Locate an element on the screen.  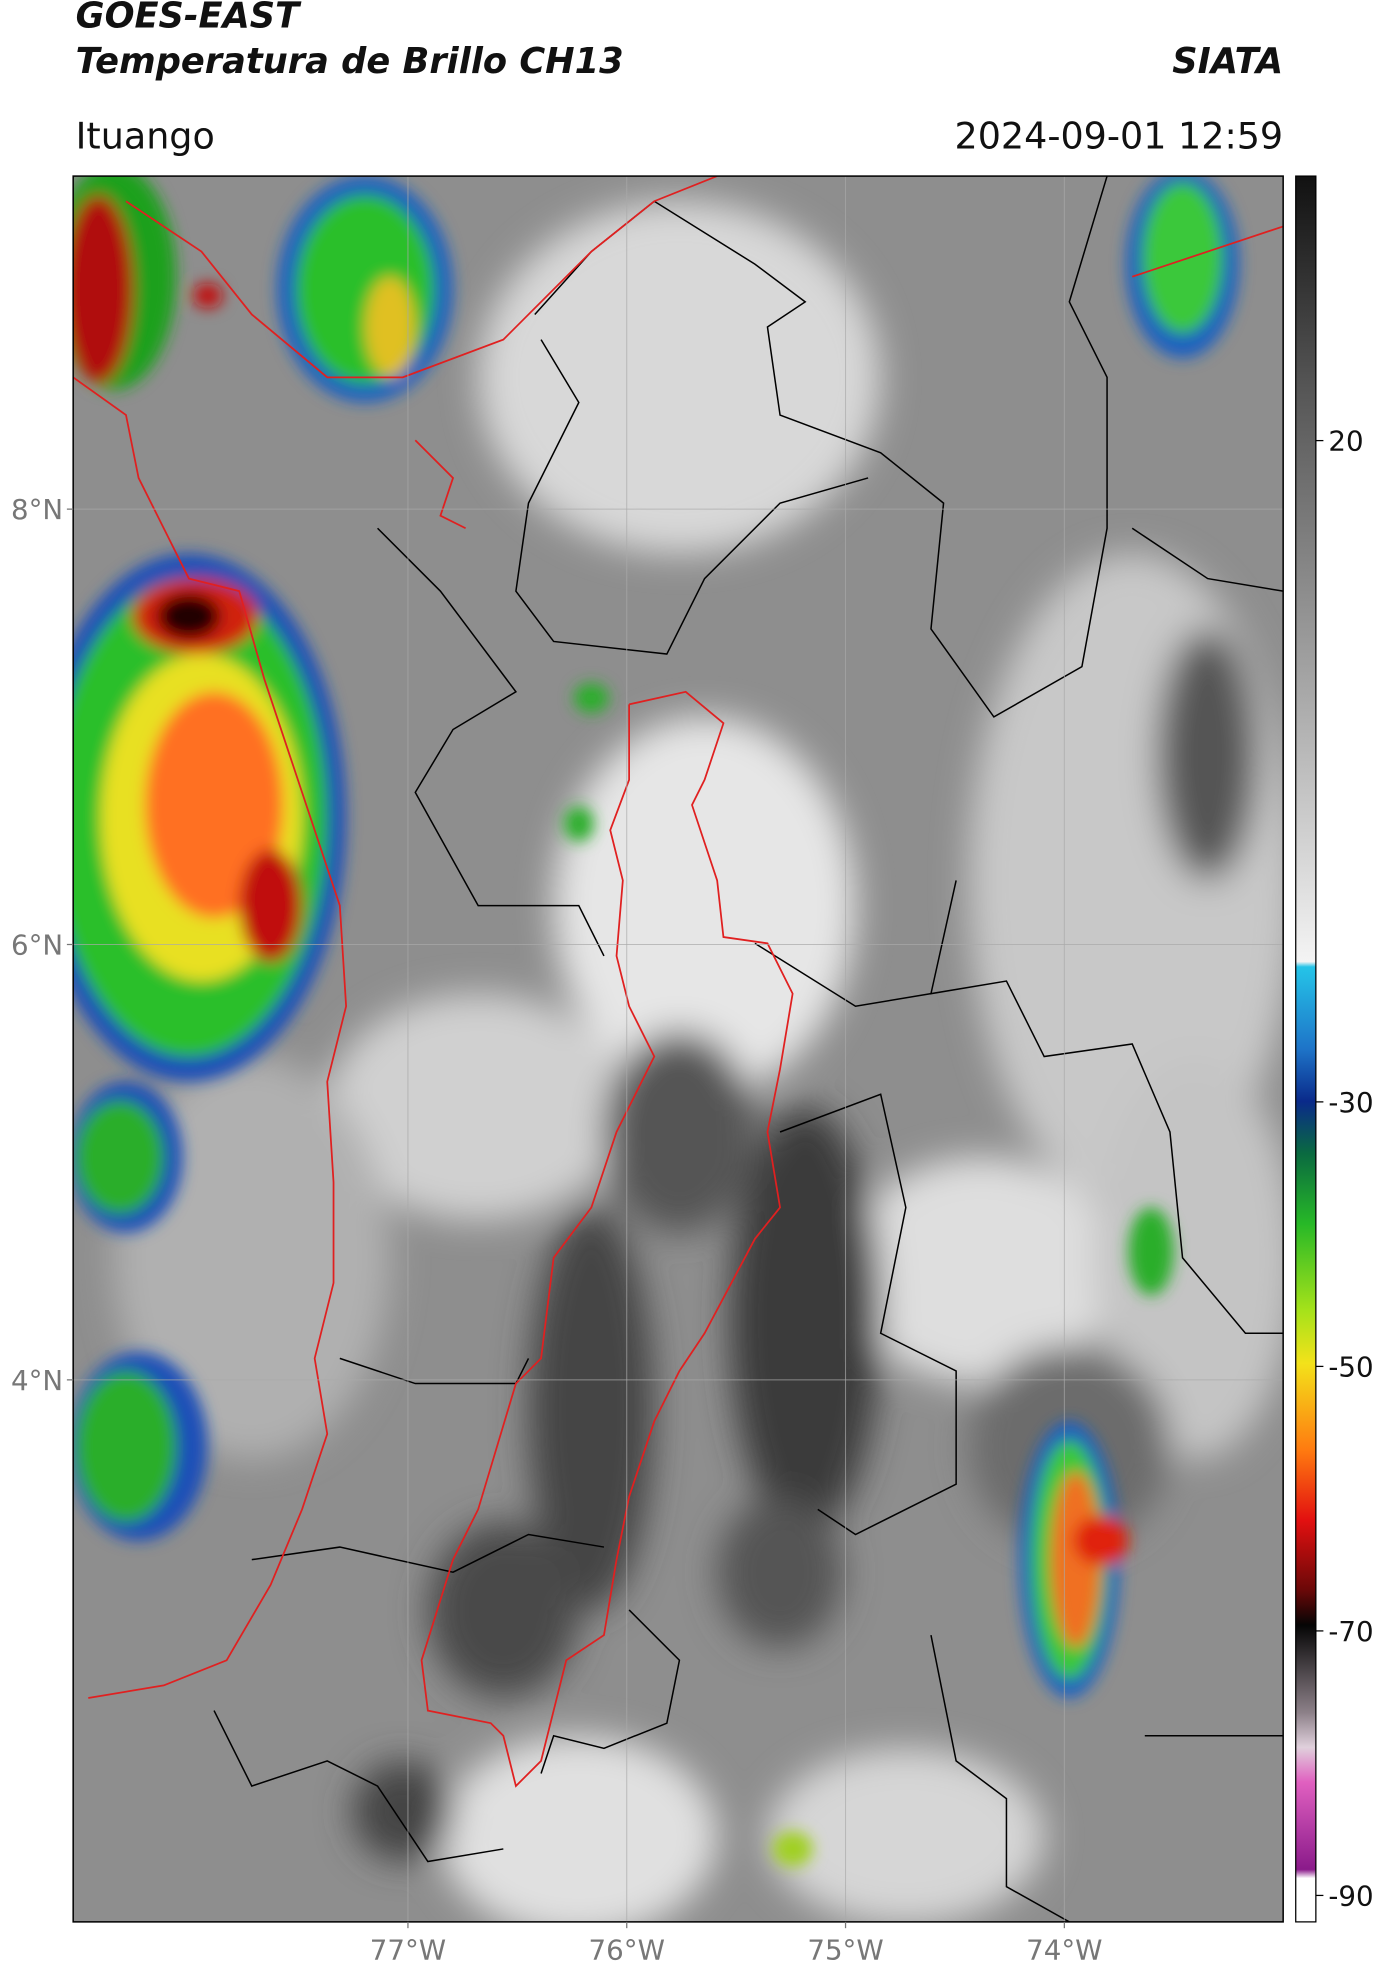
timestamp: 2024-09-01 12:59 is located at coordinates (1119, 135).